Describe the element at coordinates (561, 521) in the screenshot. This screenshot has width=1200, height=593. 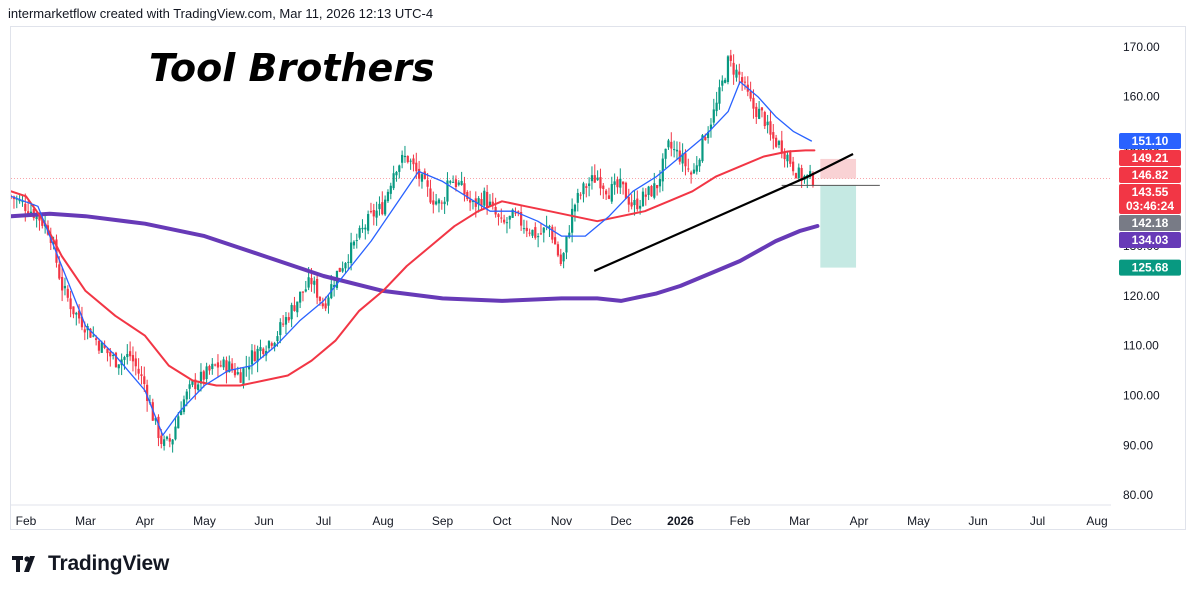
I see `x-tick-label: Nov` at that location.